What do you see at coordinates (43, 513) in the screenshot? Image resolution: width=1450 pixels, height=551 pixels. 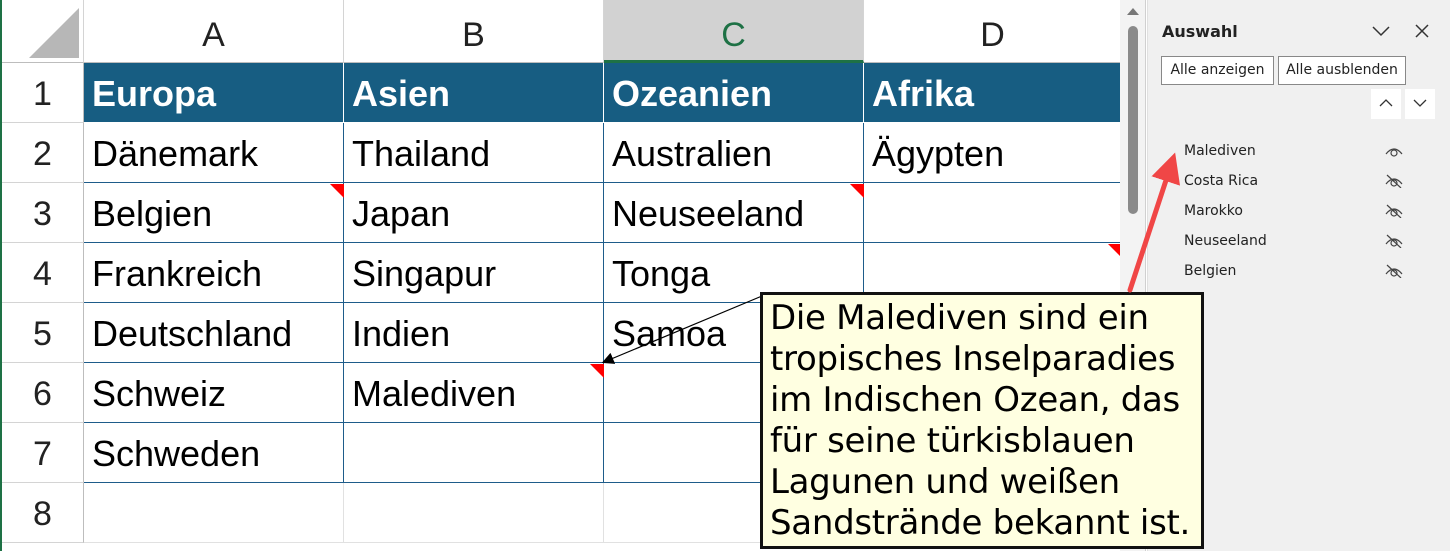 I see `row-header-8: 8` at bounding box center [43, 513].